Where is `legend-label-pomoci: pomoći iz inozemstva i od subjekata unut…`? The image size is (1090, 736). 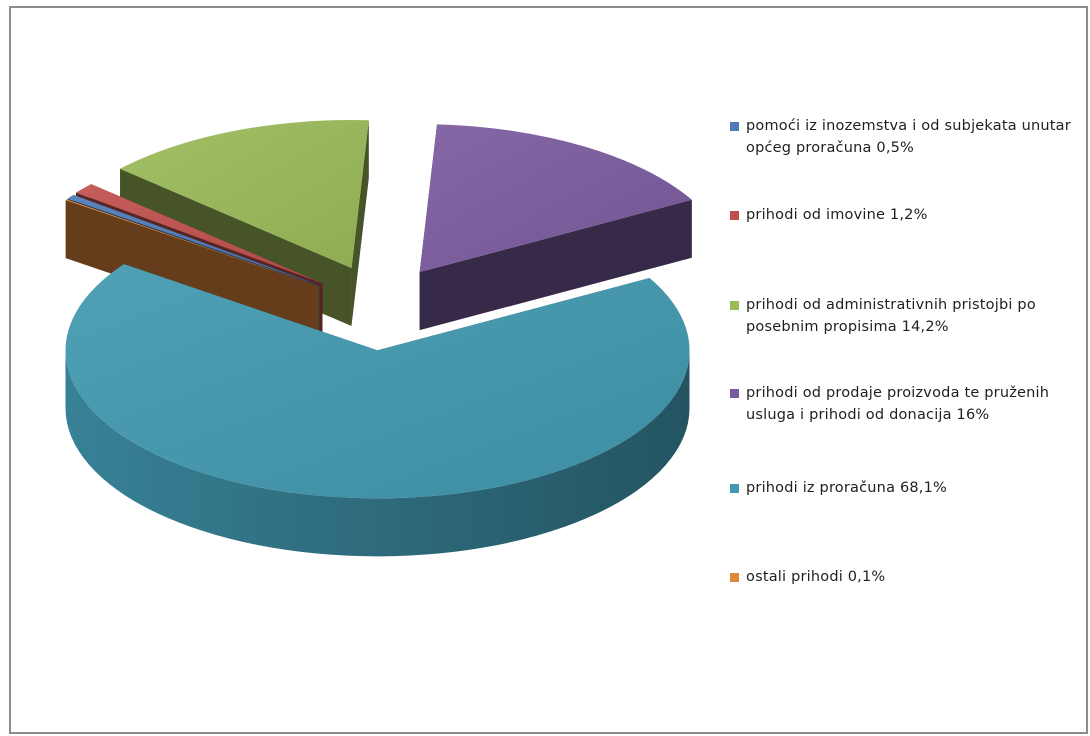
legend-label-pomoci: pomoći iz inozemstva i od subjekata unut… is located at coordinates (908, 137).